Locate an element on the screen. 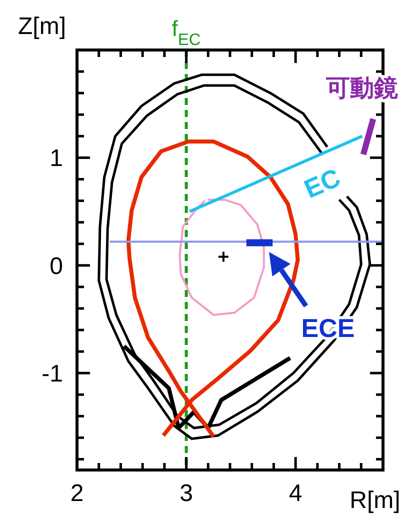 Image resolution: width=413 pixels, height=527 pixels. x-tick-label: 4 is located at coordinates (295, 494).